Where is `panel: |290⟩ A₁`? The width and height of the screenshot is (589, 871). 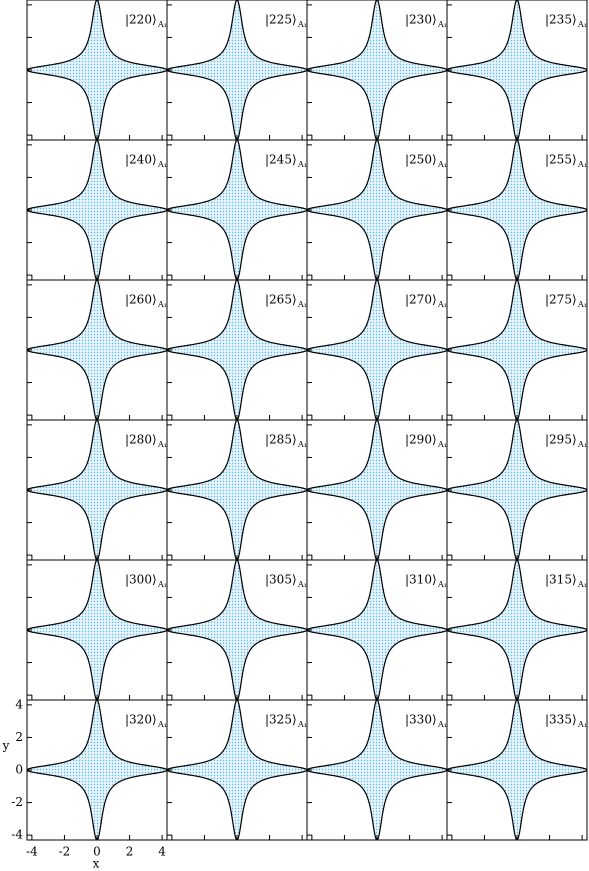 panel: |290⟩ A₁ is located at coordinates (377, 490).